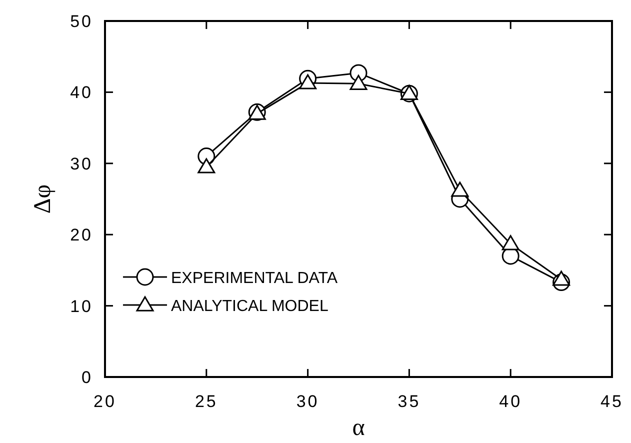  What do you see at coordinates (105, 401) in the screenshot?
I see `x-tick-label: 20` at bounding box center [105, 401].